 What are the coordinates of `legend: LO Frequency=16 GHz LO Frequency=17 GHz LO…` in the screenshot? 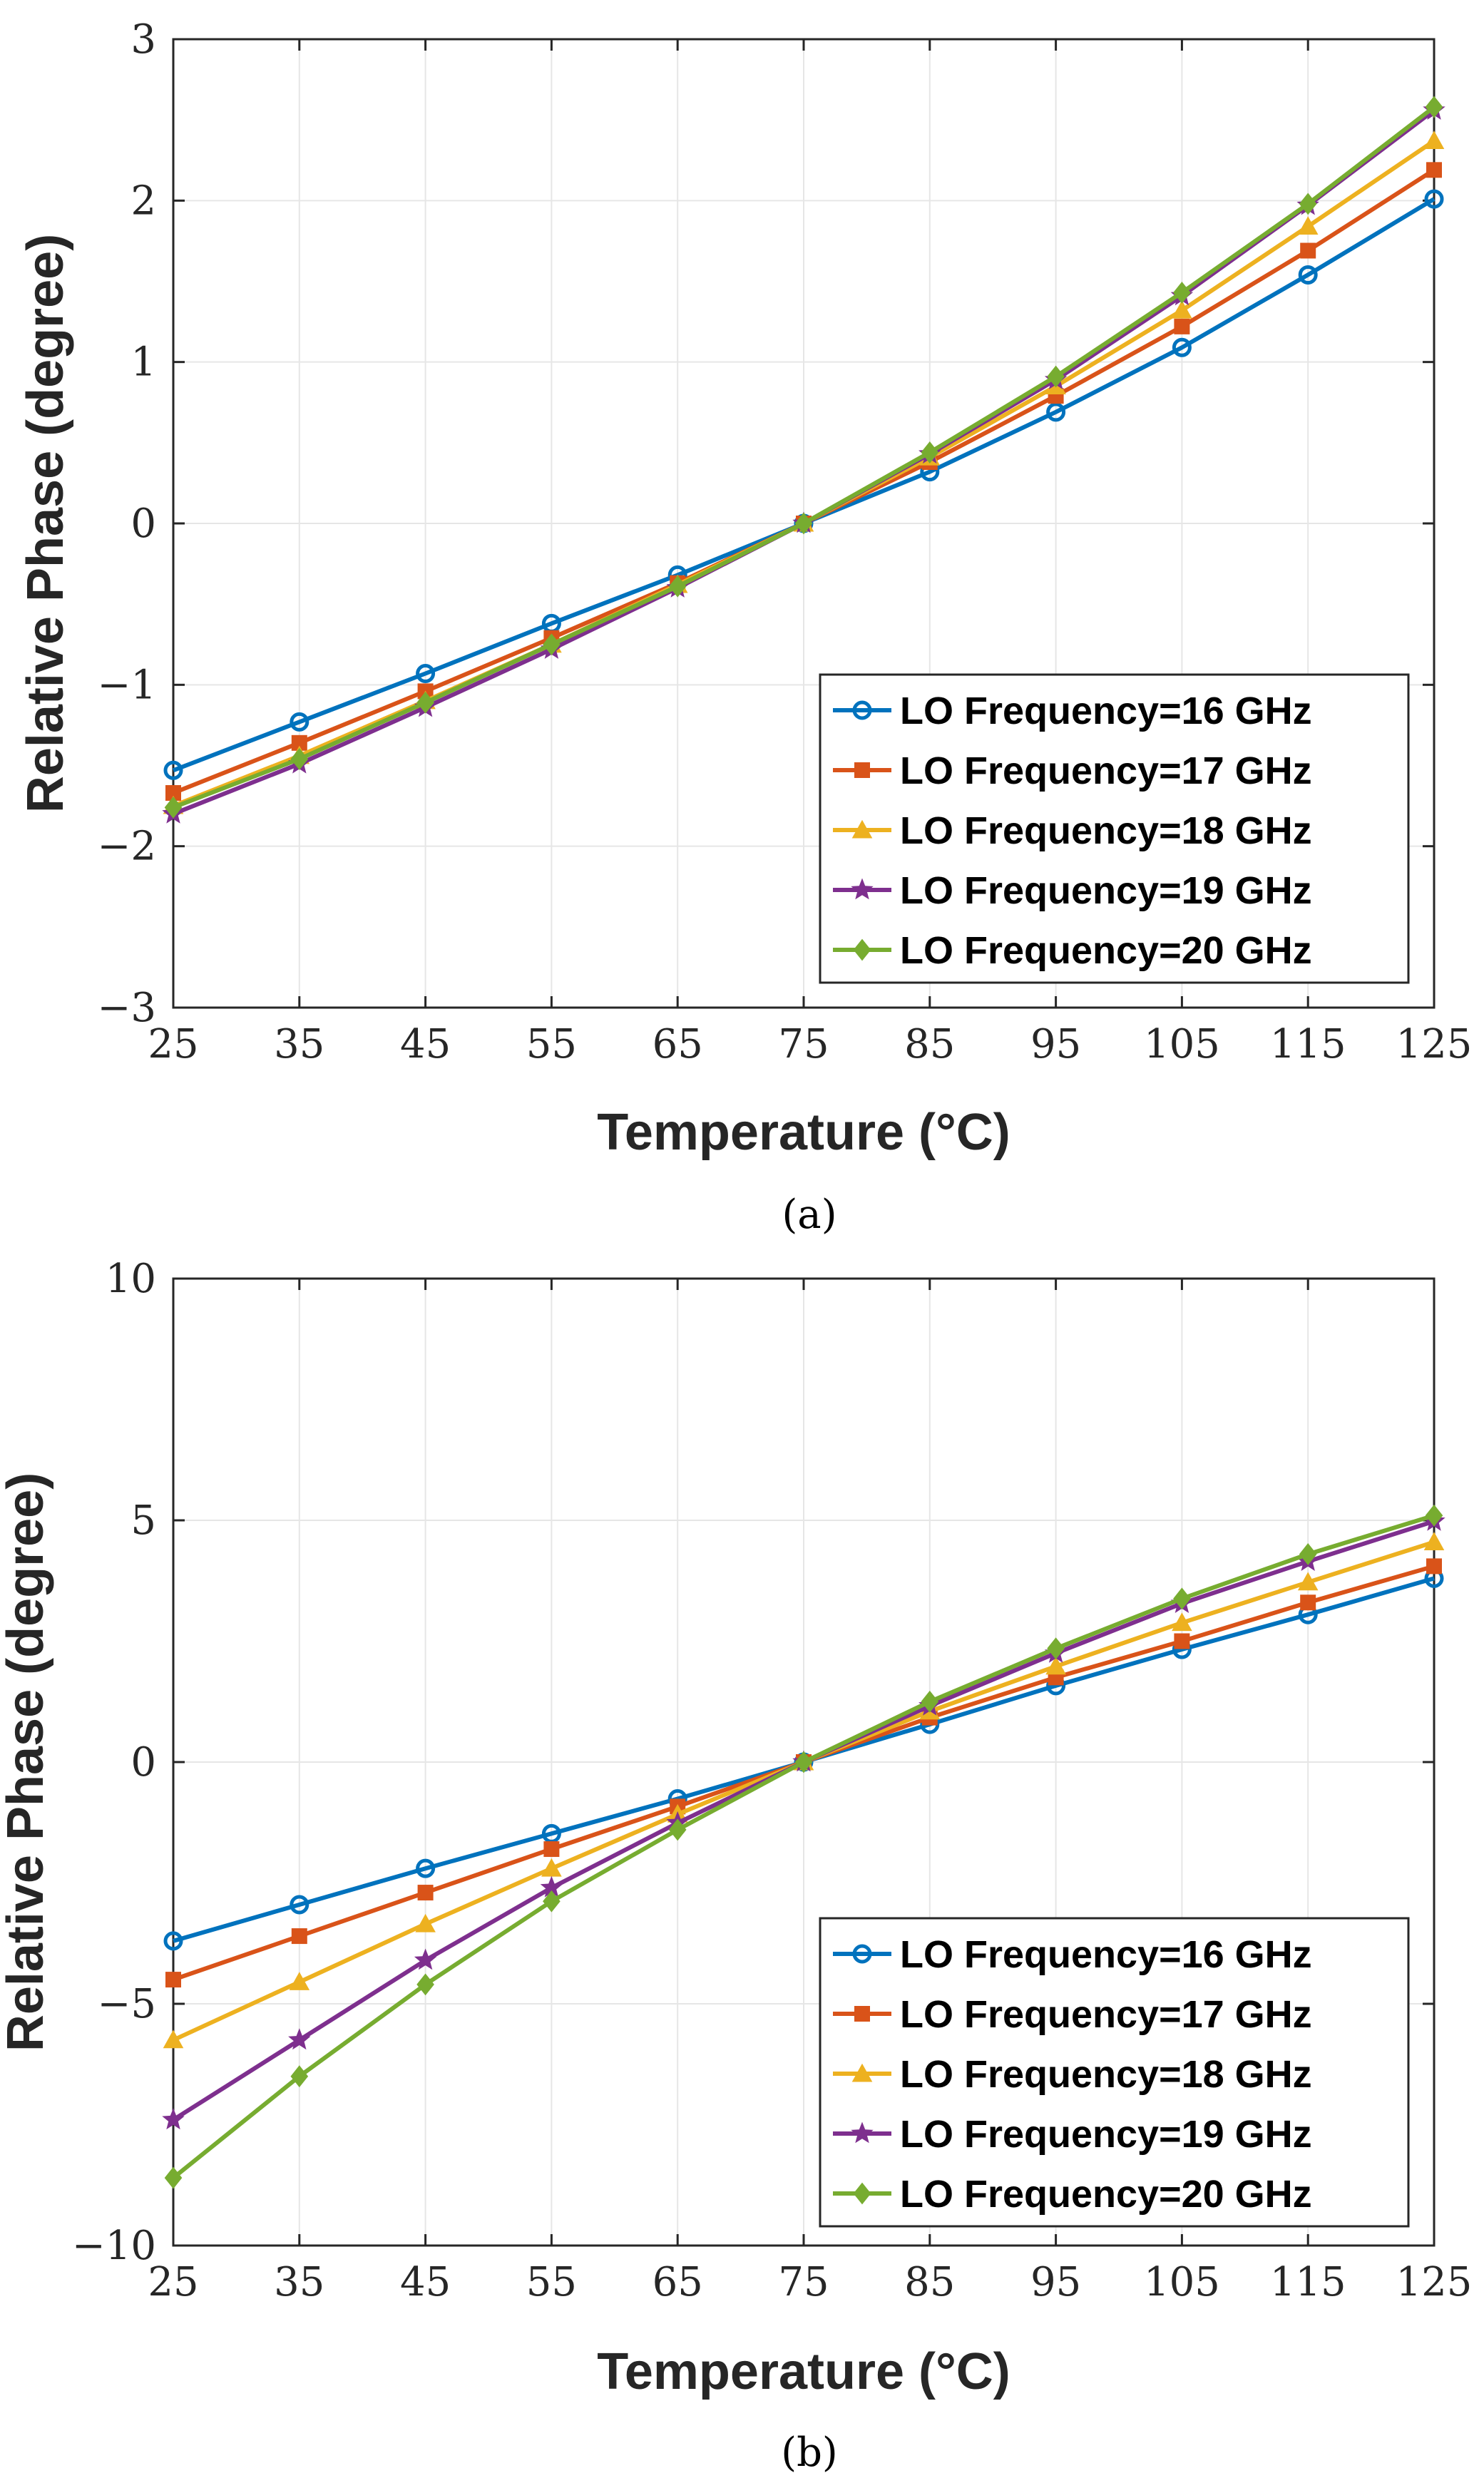 It's located at (1115, 2072).